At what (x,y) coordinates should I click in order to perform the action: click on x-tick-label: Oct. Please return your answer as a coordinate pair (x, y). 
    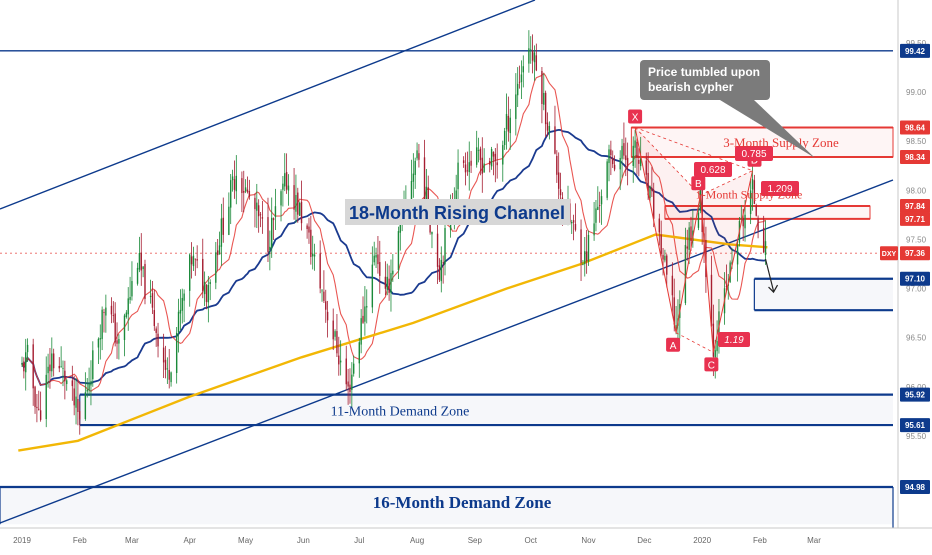
    Looking at the image, I should click on (531, 540).